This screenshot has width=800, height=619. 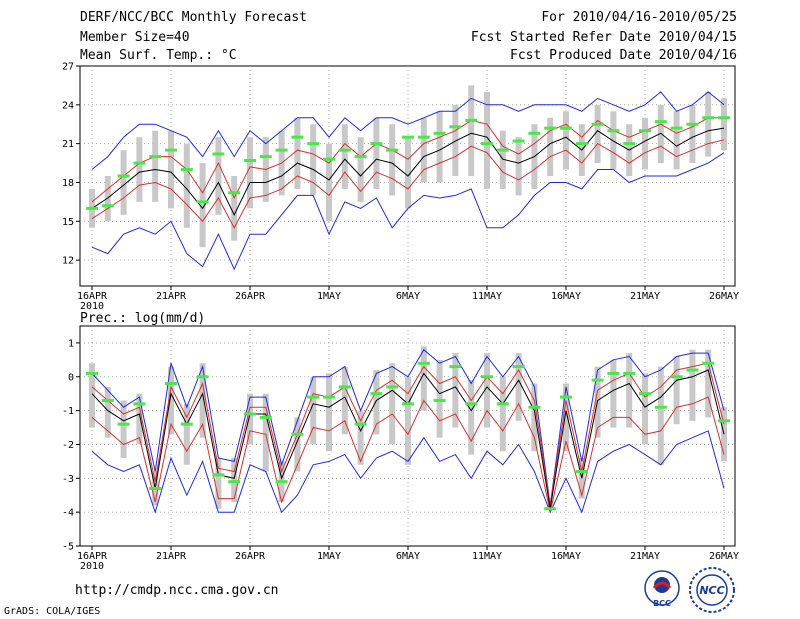 I want to click on footer-url: http://cmdp.ncc.cma.gov.cn, so click(x=177, y=590).